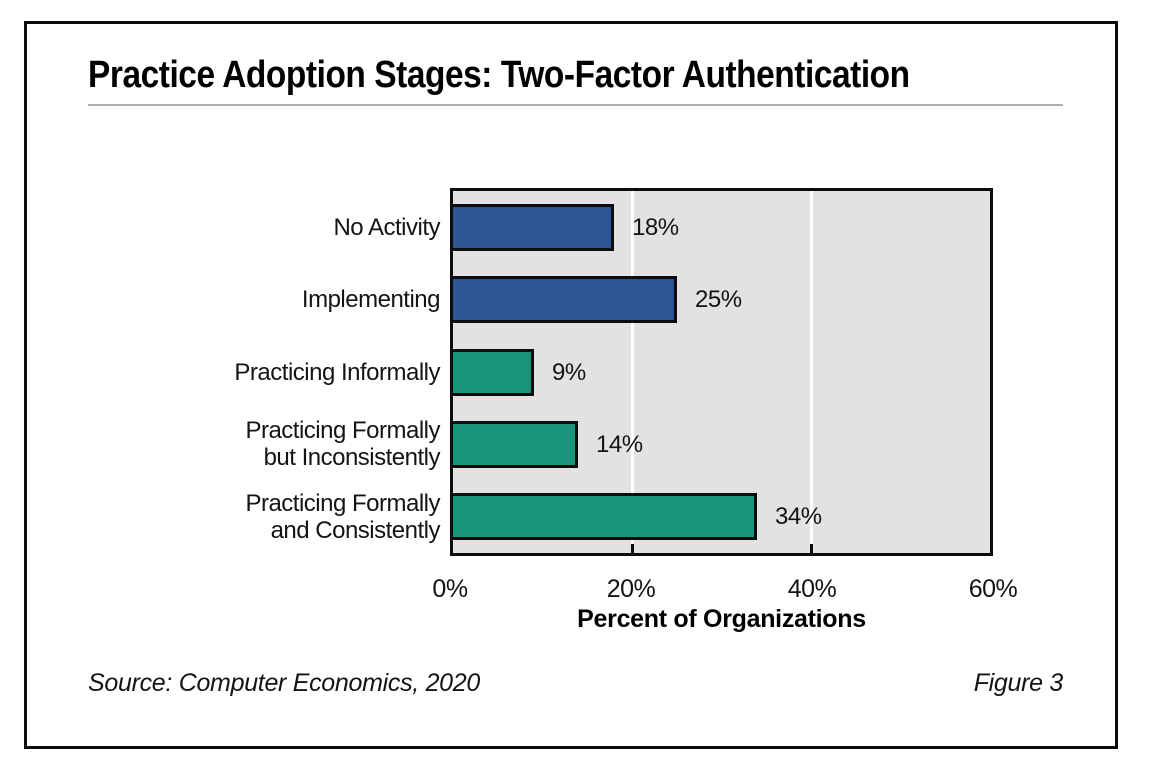  I want to click on category-label: Practicing Formally and Consistently, so click(342, 517).